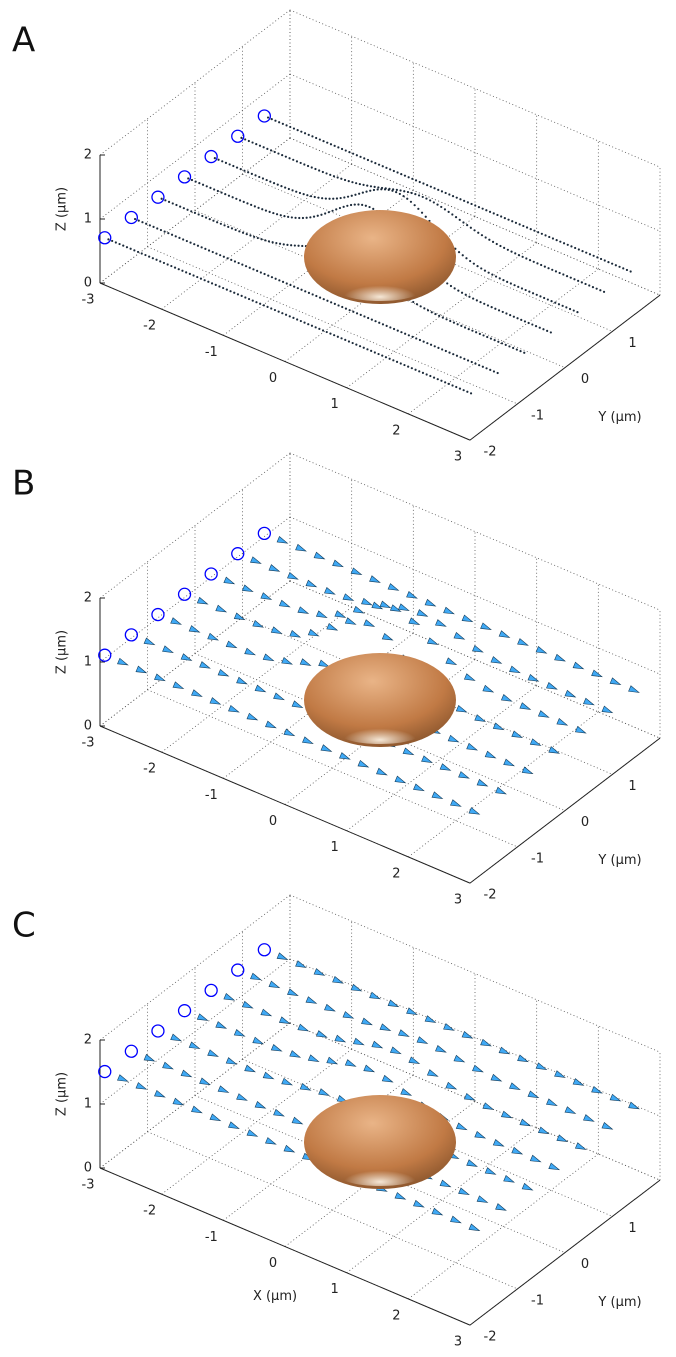 This screenshot has height=1357, width=676. Describe the element at coordinates (275, 1296) in the screenshot. I see `x-axis-label: X (µm)` at that location.